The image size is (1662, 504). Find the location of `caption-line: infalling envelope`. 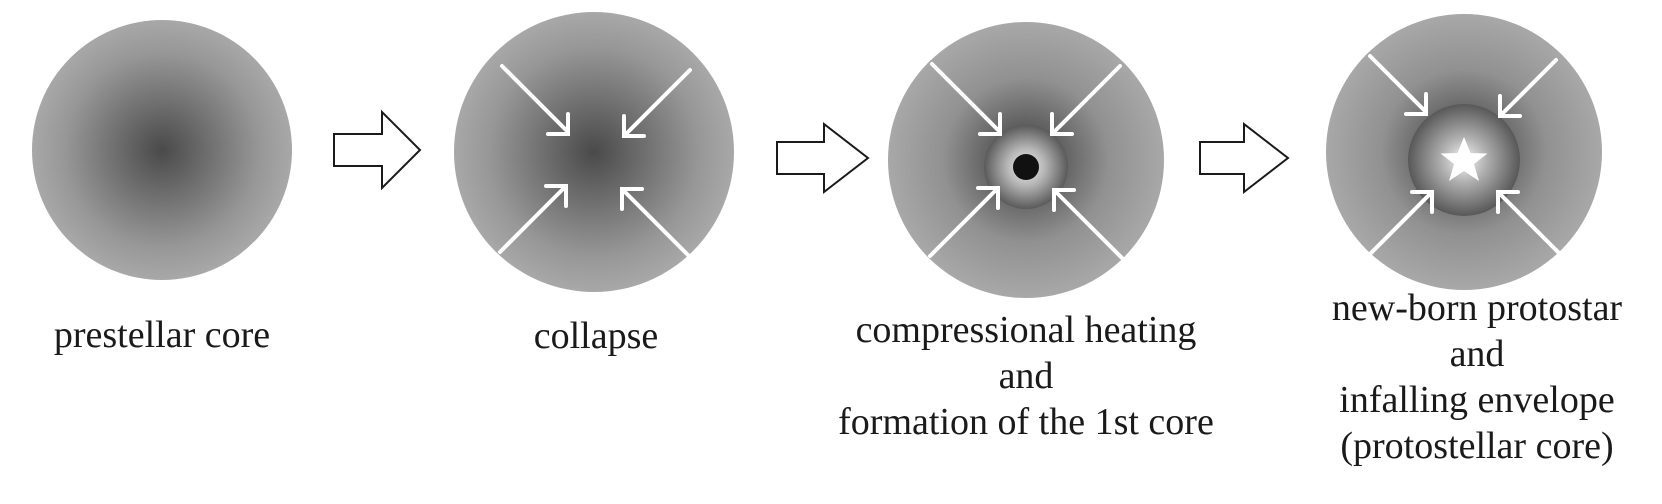

caption-line: infalling envelope is located at coordinates (1477, 400).